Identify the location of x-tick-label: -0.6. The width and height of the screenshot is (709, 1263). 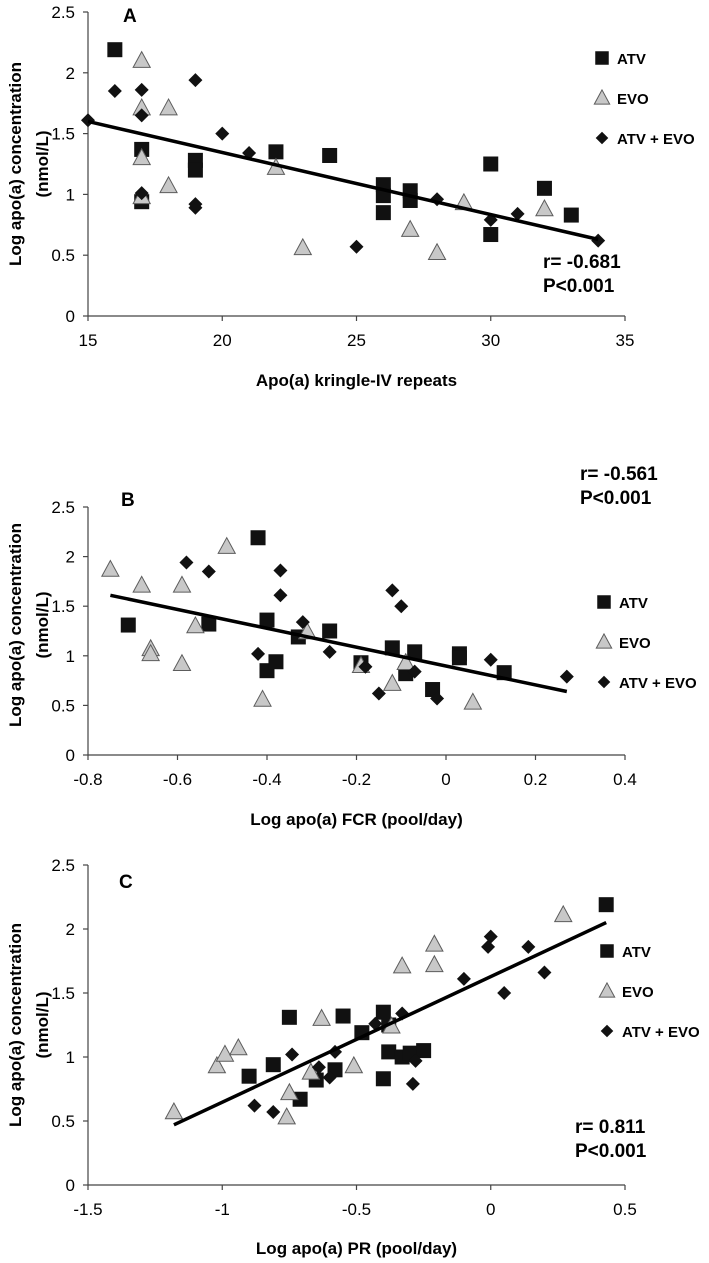
(177, 779).